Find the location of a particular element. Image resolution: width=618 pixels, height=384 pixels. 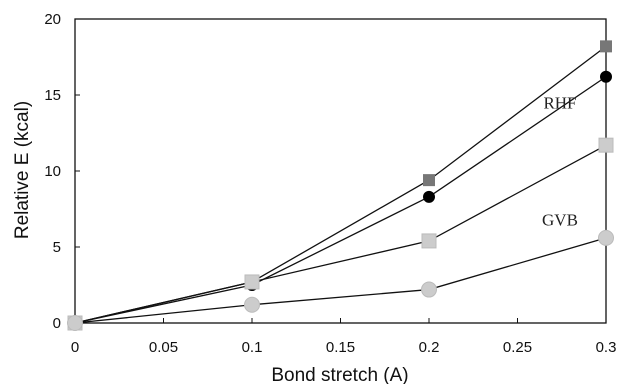

x-tick-label: 0.3 is located at coordinates (606, 347).